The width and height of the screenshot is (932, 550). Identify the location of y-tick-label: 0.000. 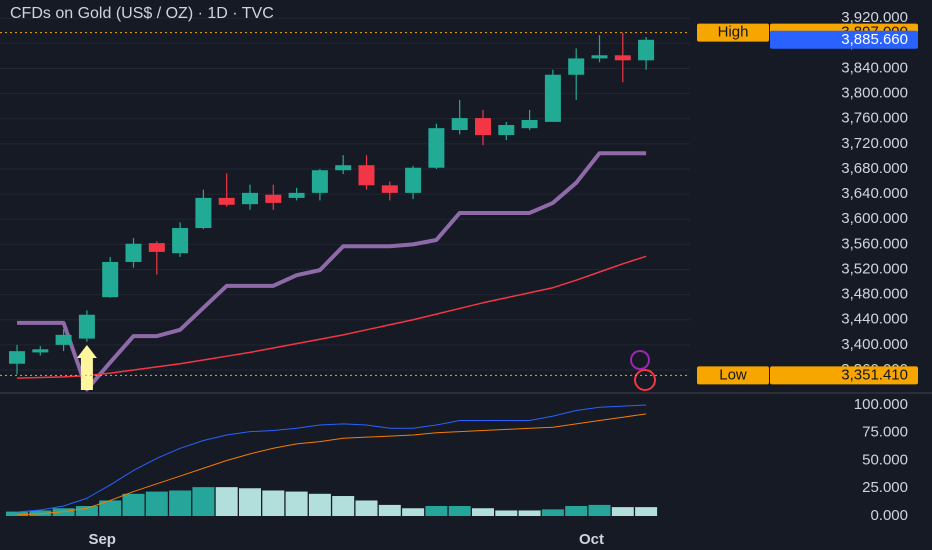
(889, 515).